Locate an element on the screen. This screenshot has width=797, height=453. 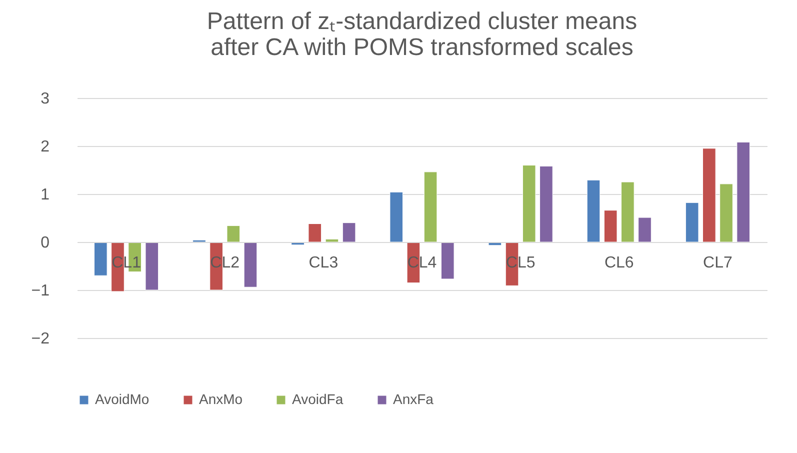
x-tick-label: CL3 is located at coordinates (323, 263).